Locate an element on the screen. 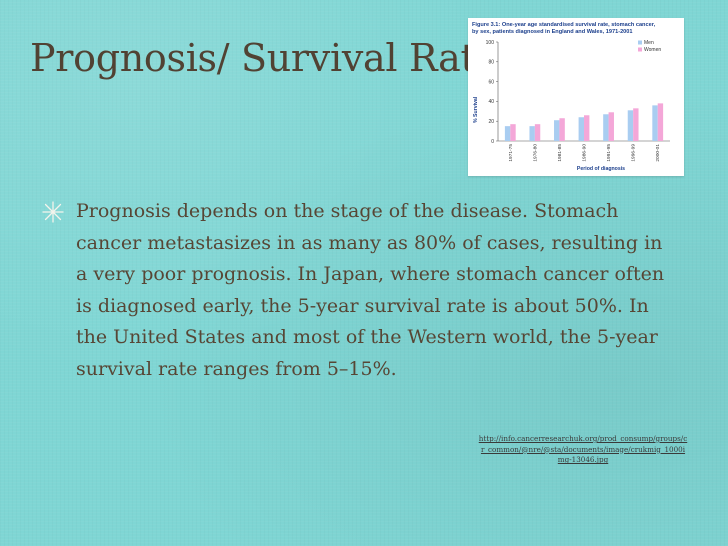  y-tick-label: 20 is located at coordinates (491, 122).